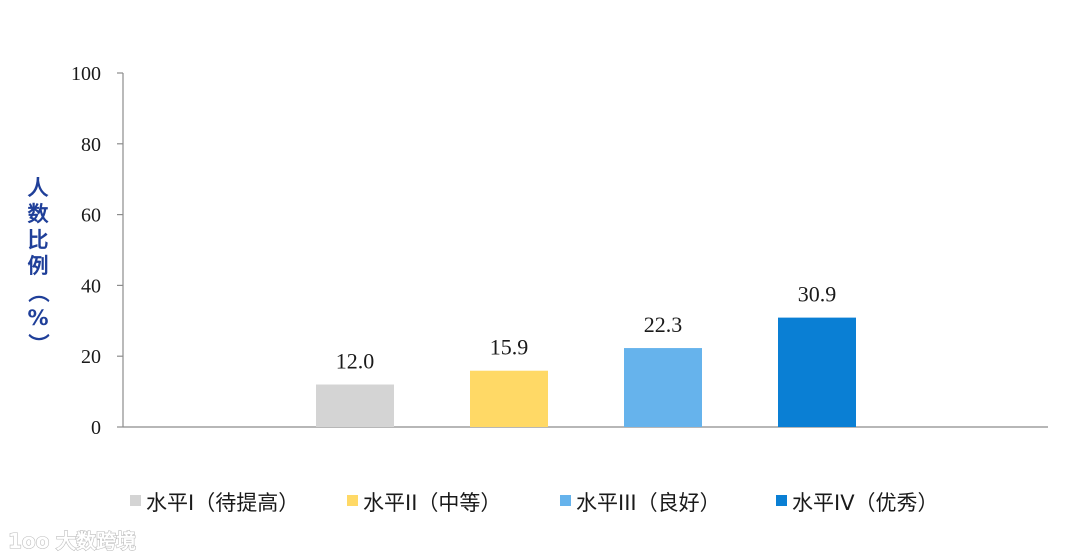 The width and height of the screenshot is (1080, 560). What do you see at coordinates (865, 503) in the screenshot?
I see `legend-entry: 水平IV（优秀）` at bounding box center [865, 503].